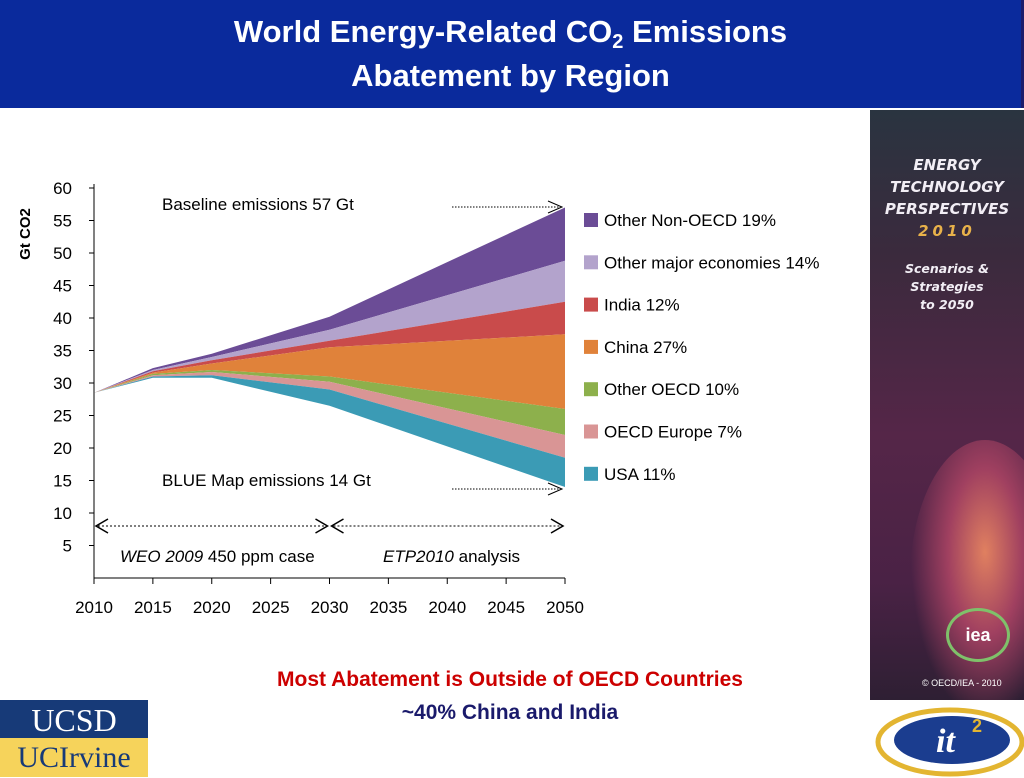  Describe the element at coordinates (62, 253) in the screenshot. I see `y-tick-label: 50` at that location.